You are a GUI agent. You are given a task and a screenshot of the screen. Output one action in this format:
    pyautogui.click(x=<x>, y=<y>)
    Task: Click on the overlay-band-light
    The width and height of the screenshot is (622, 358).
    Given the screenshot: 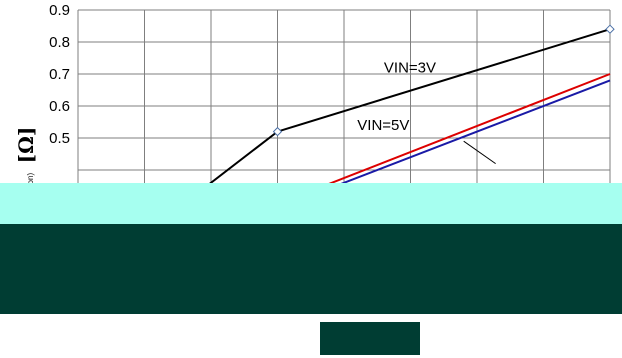 What is the action you would take?
    pyautogui.click(x=311, y=203)
    